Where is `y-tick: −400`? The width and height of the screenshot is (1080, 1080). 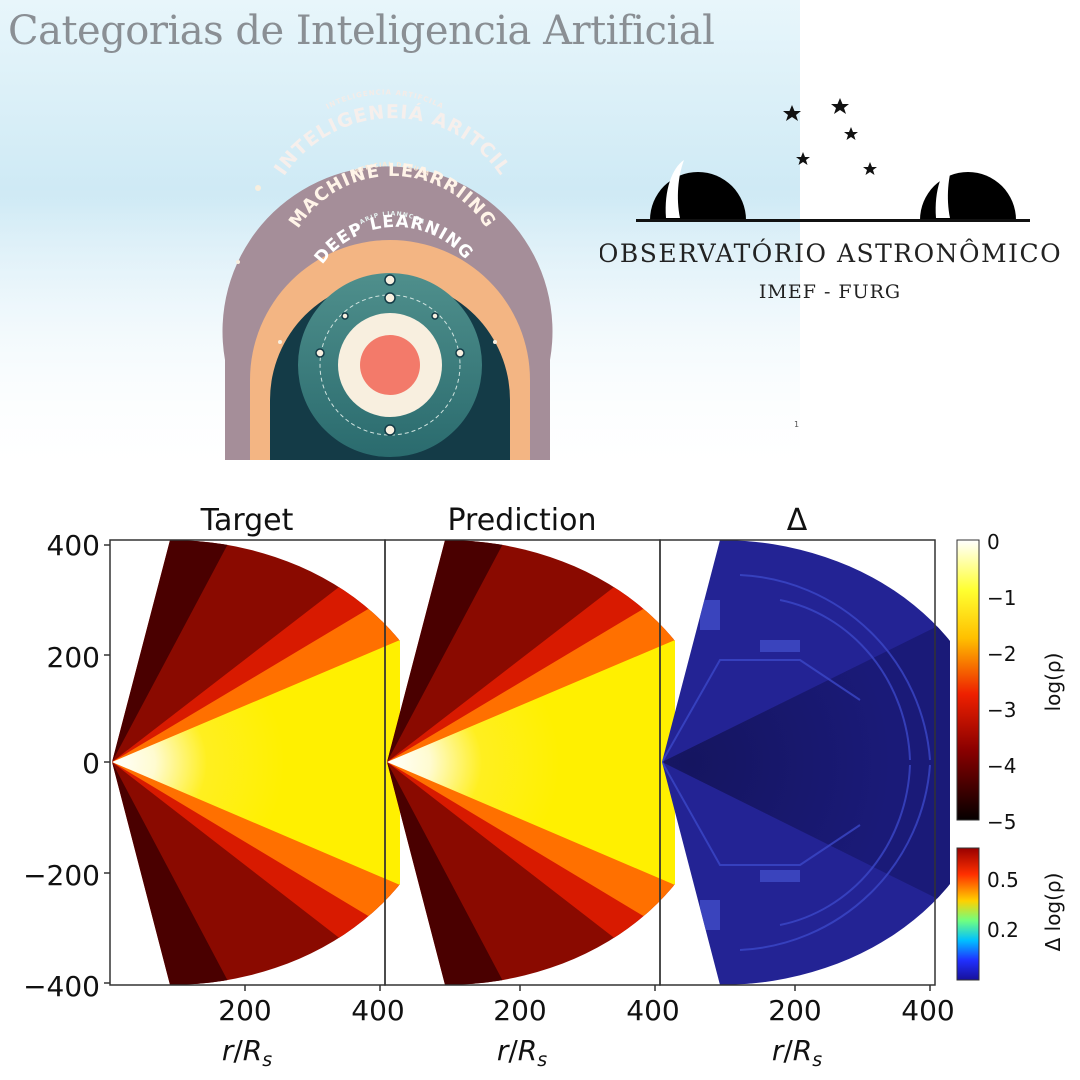
y-tick: −400 is located at coordinates (61, 986).